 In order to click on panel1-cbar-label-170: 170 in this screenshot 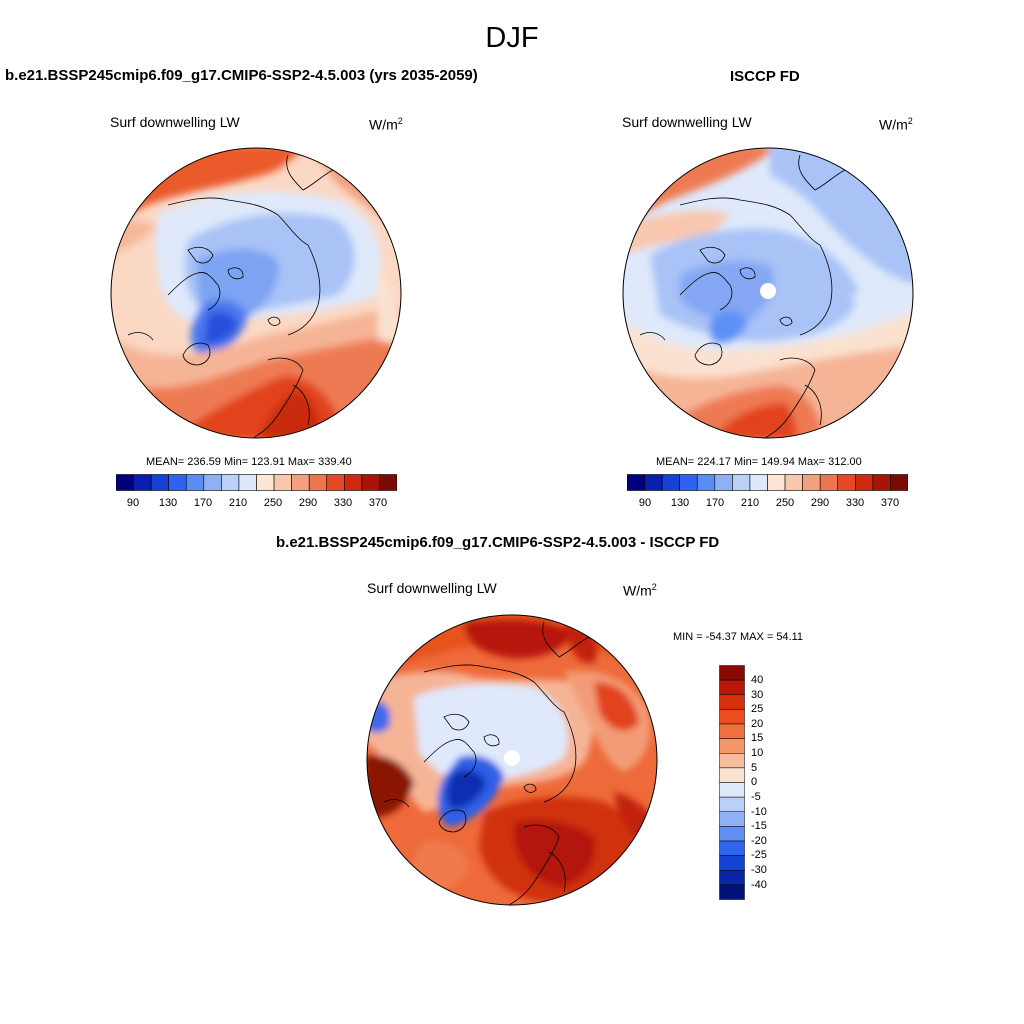, I will do `click(203, 503)`.